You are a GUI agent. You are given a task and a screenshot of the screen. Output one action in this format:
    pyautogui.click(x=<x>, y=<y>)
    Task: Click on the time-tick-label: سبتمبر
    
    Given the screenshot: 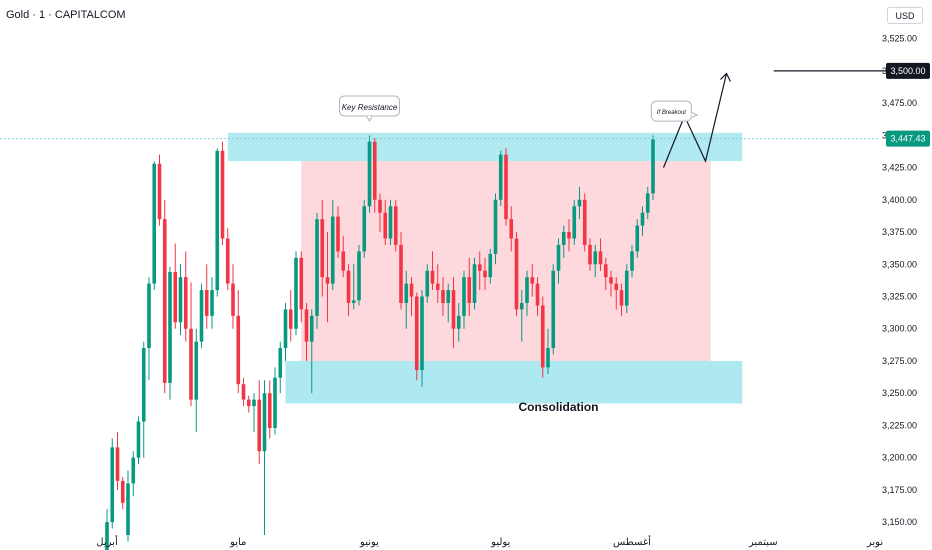 What is the action you would take?
    pyautogui.click(x=763, y=542)
    